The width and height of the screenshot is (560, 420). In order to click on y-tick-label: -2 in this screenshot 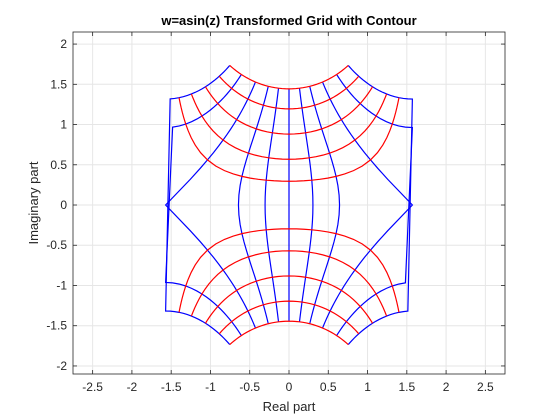, I will do `click(61, 366)`.